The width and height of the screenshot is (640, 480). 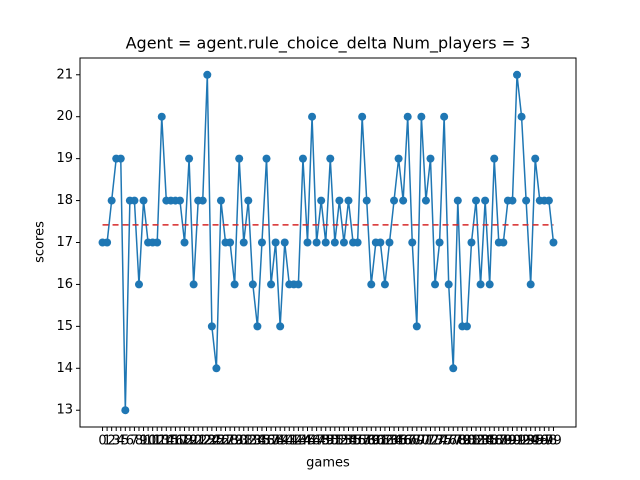 I want to click on x-tick-label: 88, so click(x=503, y=441).